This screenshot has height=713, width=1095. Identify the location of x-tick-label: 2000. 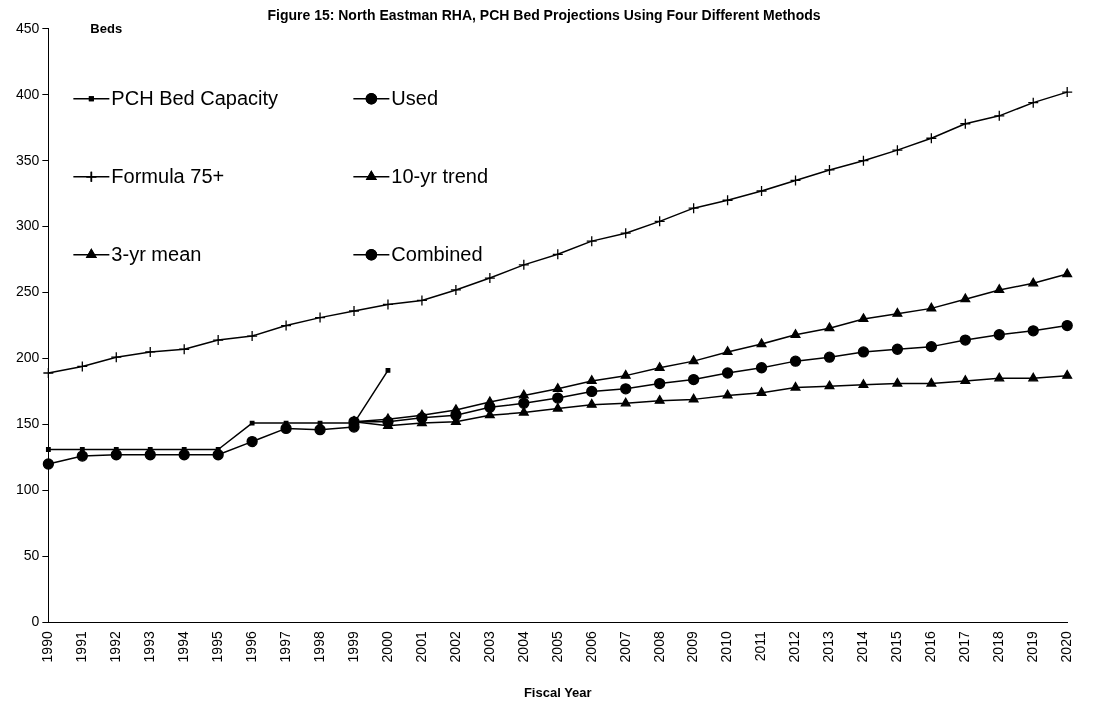
(386, 647).